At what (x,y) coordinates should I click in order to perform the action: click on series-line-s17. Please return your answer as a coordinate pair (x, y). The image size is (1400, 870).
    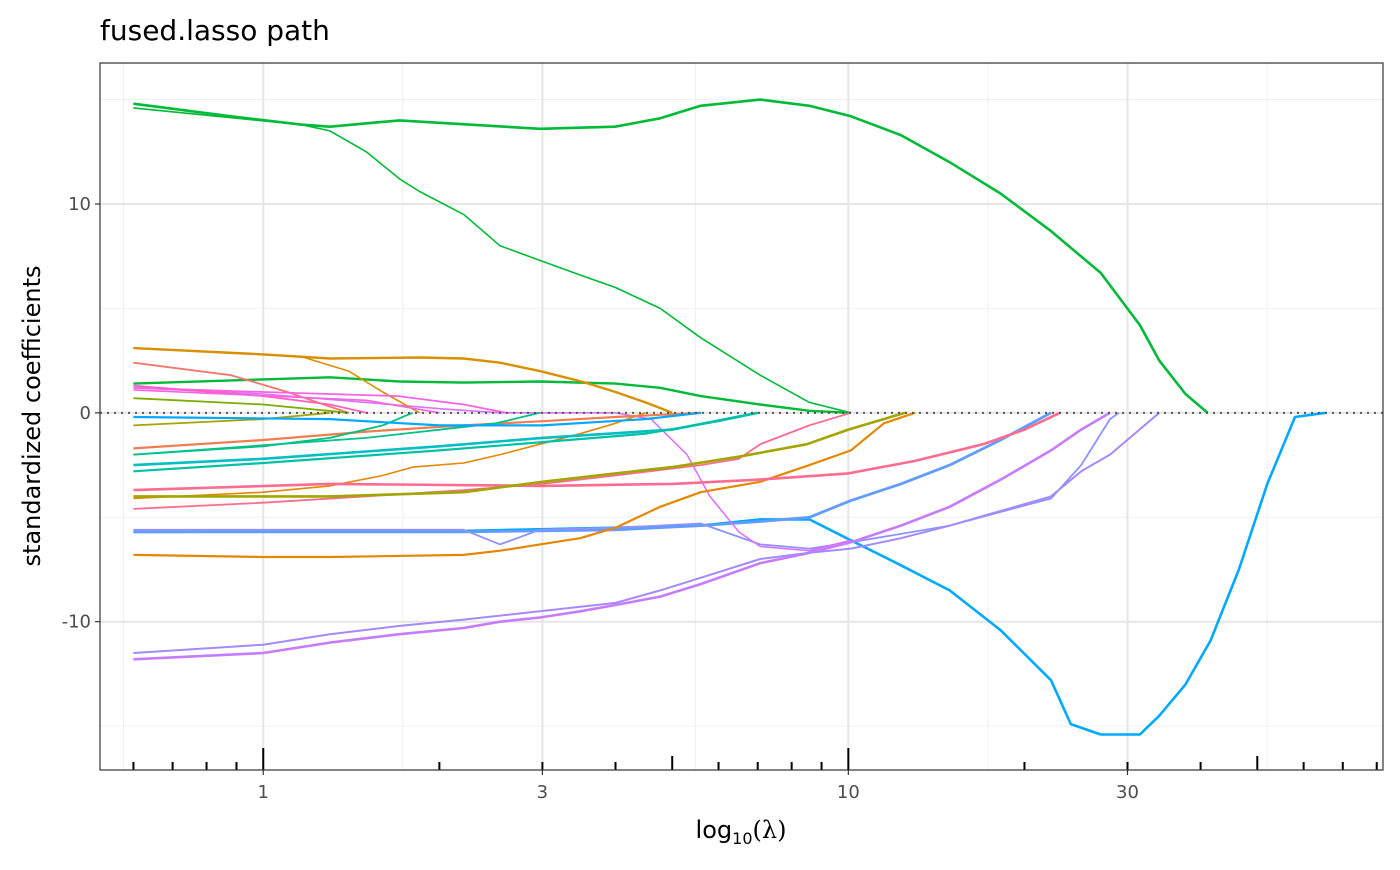
    Looking at the image, I should click on (597, 451).